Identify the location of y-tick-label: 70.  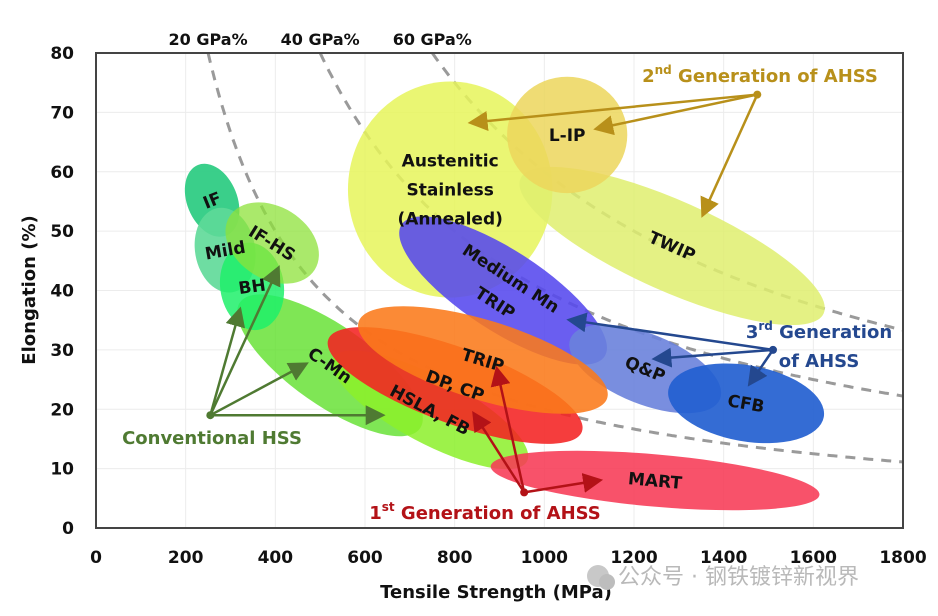
(62, 113).